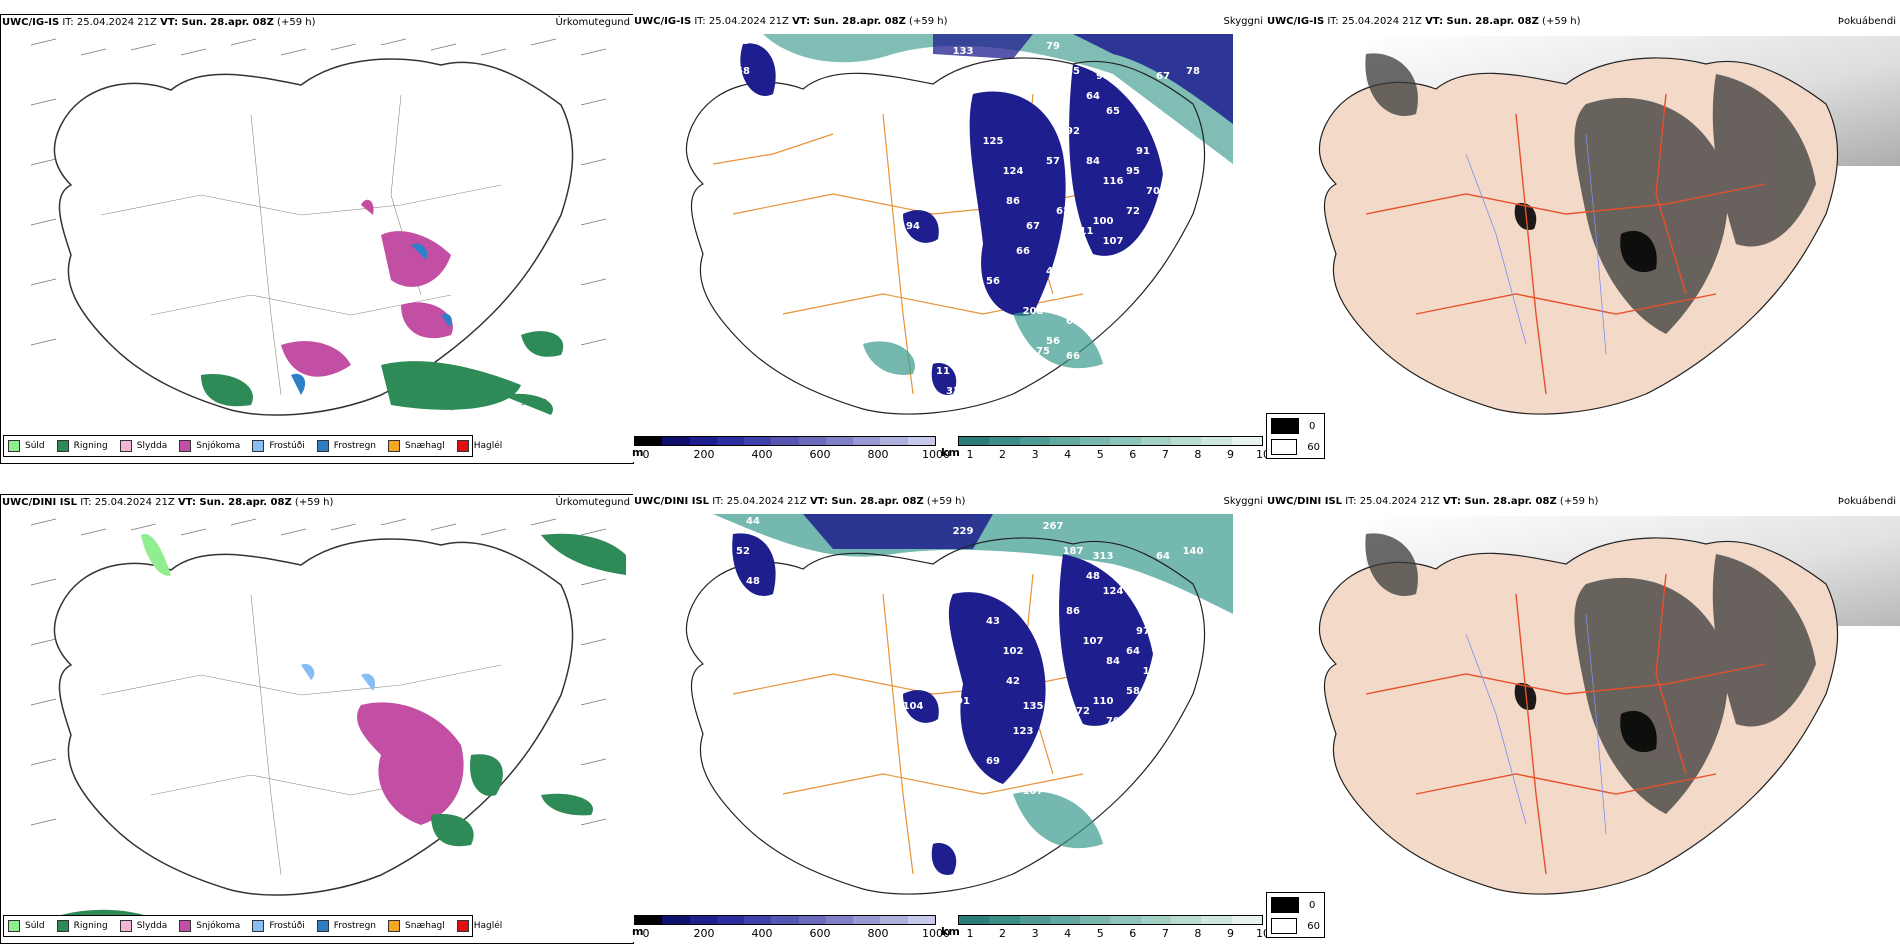 Image resolution: width=1900 pixels, height=950 pixels. Describe the element at coordinates (638, 452) in the screenshot. I see `ceiling-unit: m` at that location.